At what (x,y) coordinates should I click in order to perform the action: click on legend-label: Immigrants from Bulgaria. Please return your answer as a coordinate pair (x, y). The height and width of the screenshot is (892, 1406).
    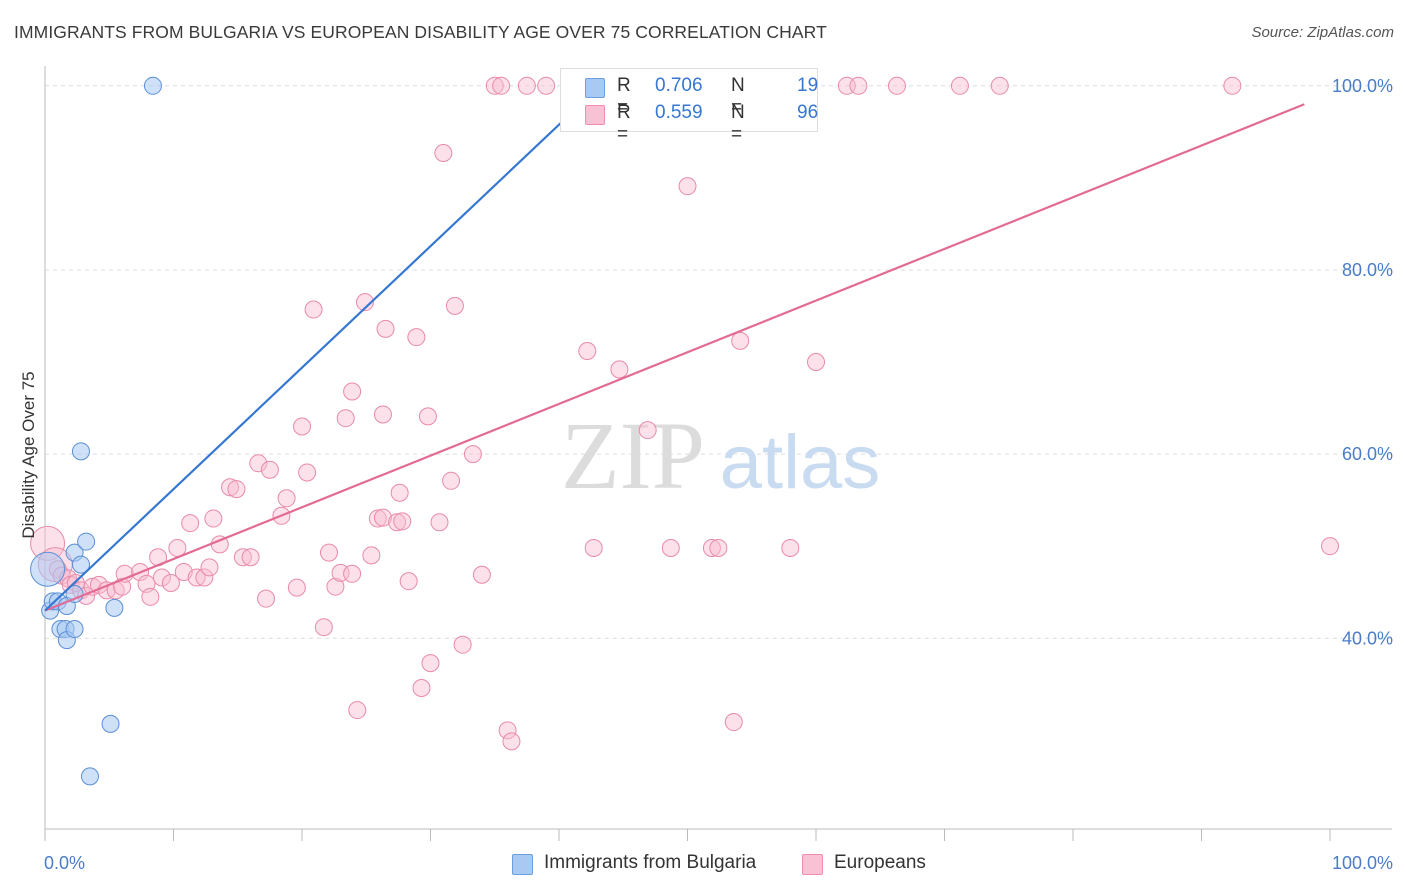
    Looking at the image, I should click on (650, 862).